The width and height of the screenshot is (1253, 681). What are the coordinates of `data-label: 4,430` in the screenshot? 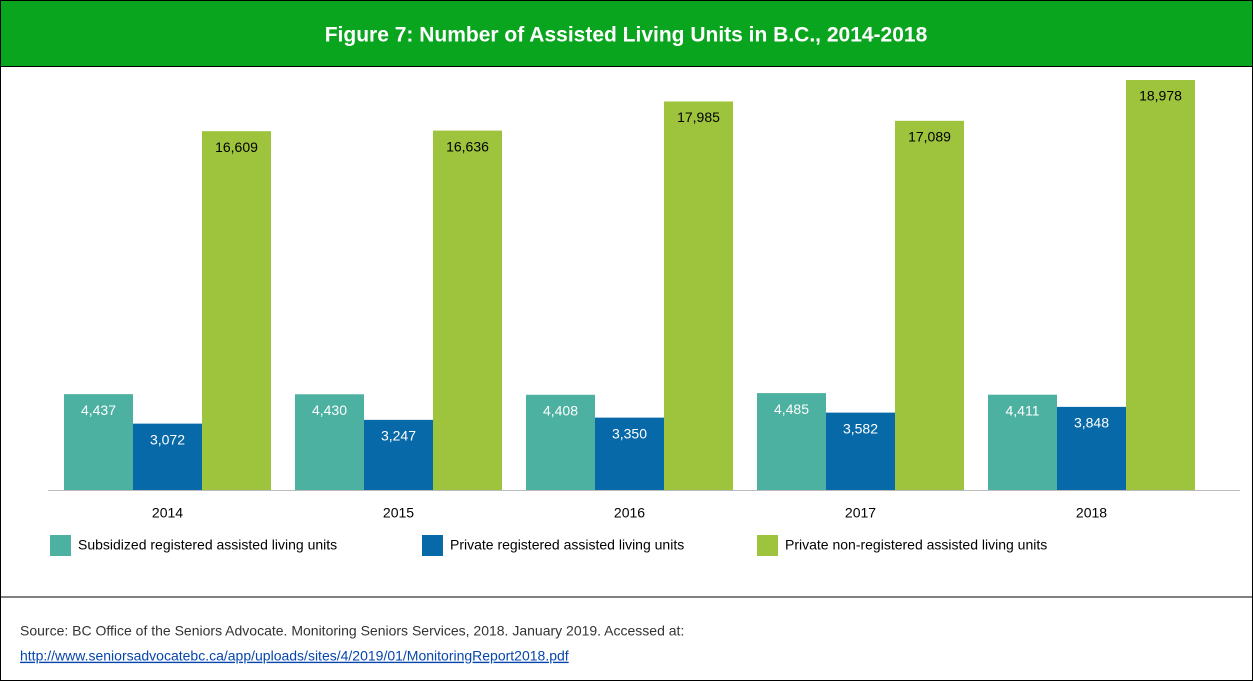 It's located at (329, 410).